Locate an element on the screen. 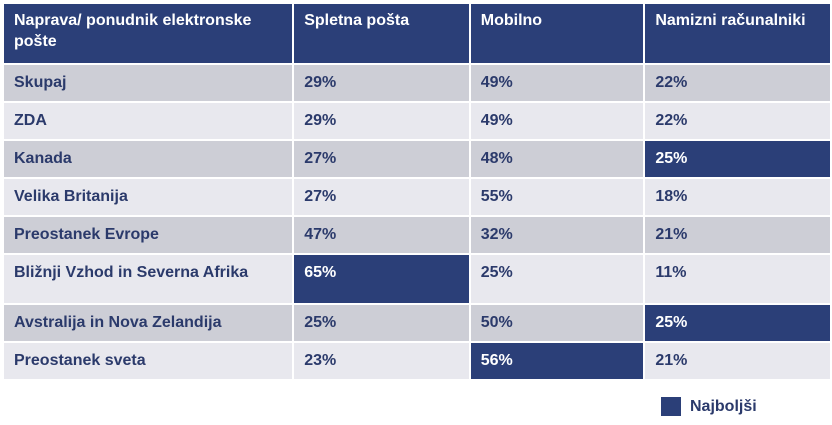  row-label: Skupaj is located at coordinates (148, 83).